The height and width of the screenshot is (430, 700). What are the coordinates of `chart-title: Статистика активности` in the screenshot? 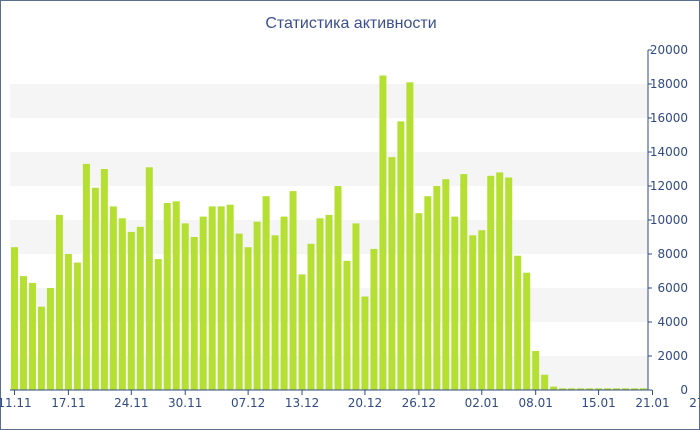 It's located at (351, 23).